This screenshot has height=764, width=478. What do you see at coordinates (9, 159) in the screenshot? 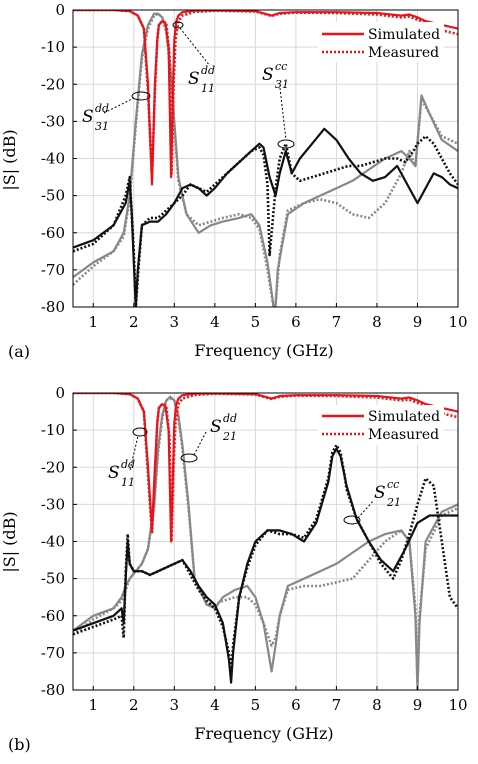
I see `y-axis-label-a: |S| (dB)` at bounding box center [9, 159].